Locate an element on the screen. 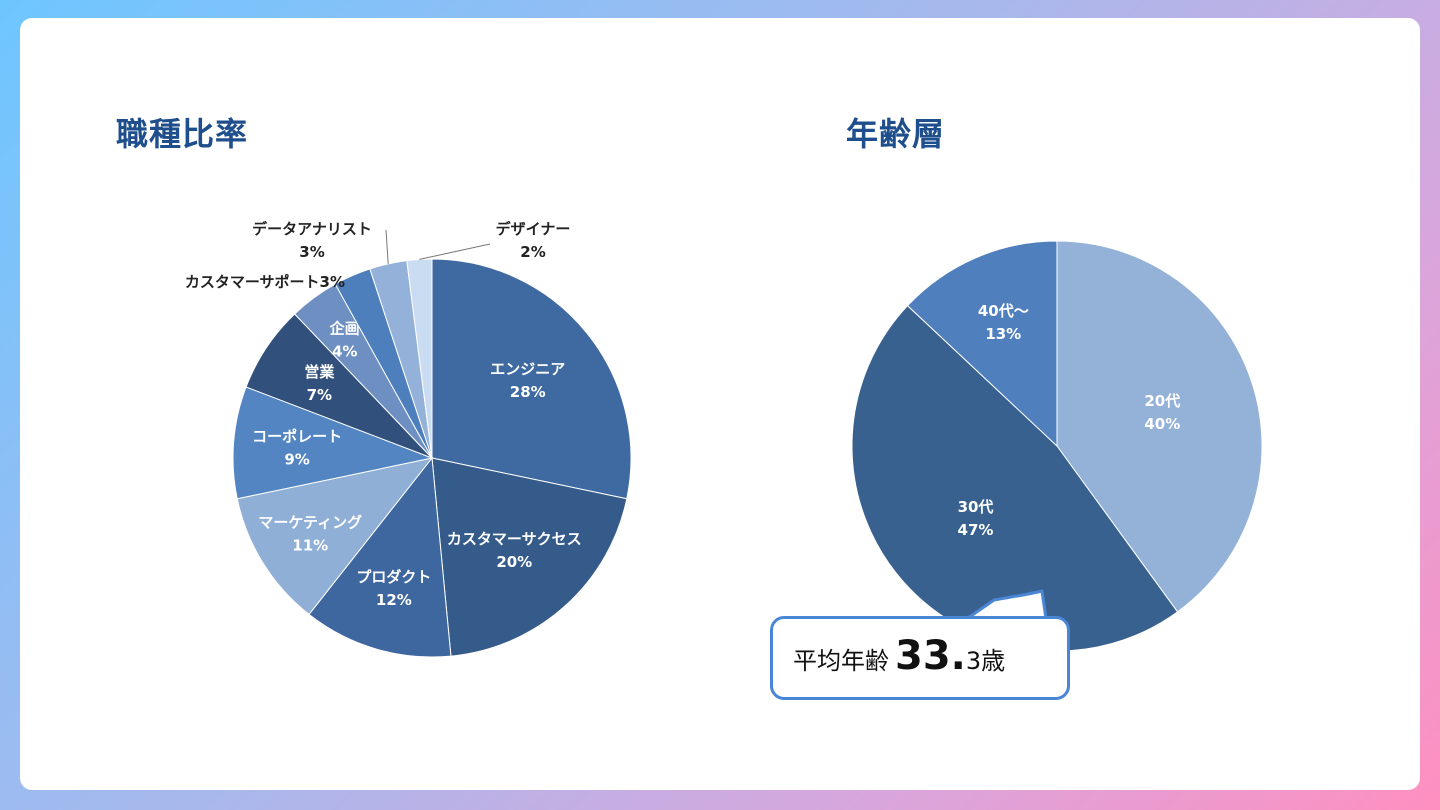  callout-tail is located at coordinates (1006, 605).